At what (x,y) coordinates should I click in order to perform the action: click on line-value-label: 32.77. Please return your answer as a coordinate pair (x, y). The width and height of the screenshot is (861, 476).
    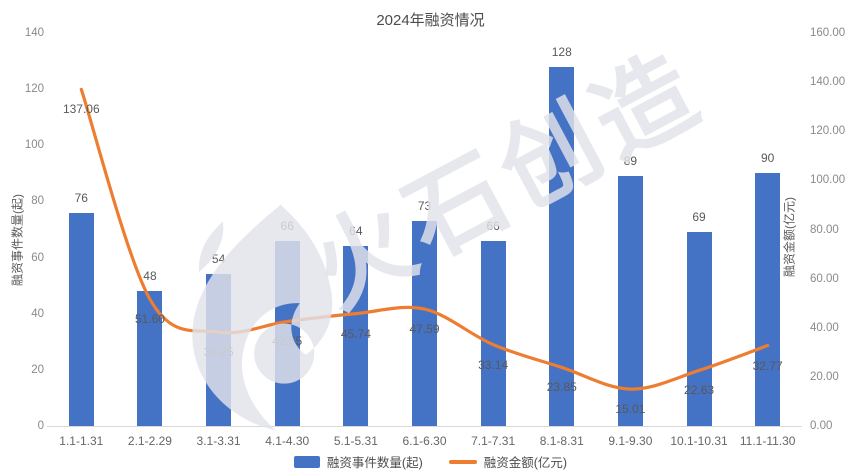
    Looking at the image, I should click on (767, 365).